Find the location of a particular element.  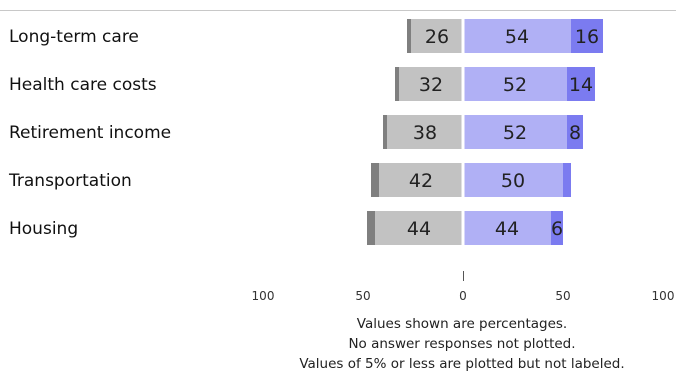

bar-value-label: 54 is located at coordinates (517, 37).